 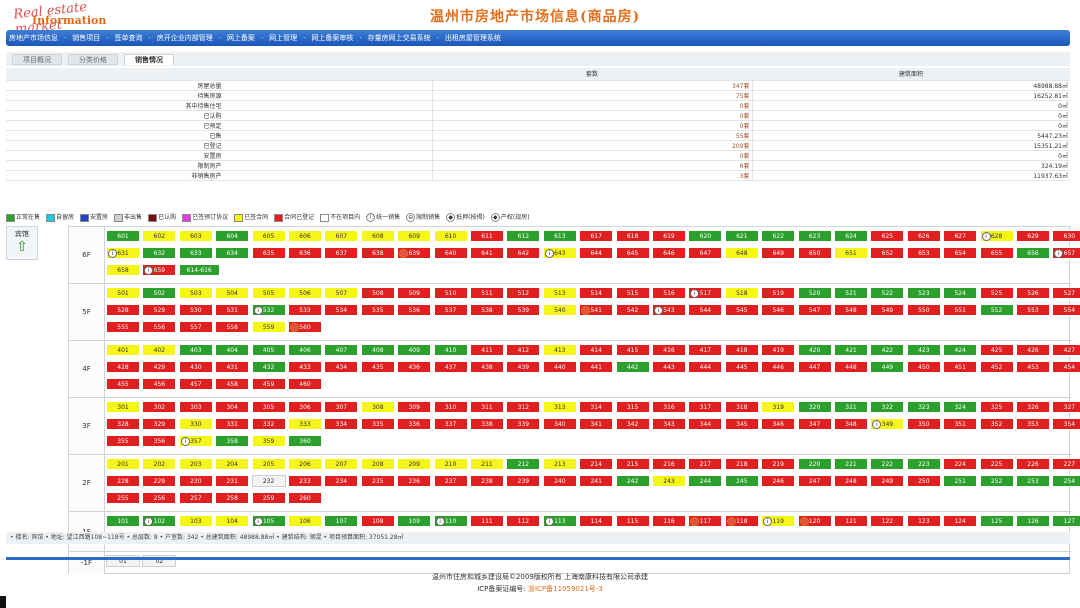 What do you see at coordinates (814, 424) in the screenshot?
I see `unit-cell: 347` at bounding box center [814, 424].